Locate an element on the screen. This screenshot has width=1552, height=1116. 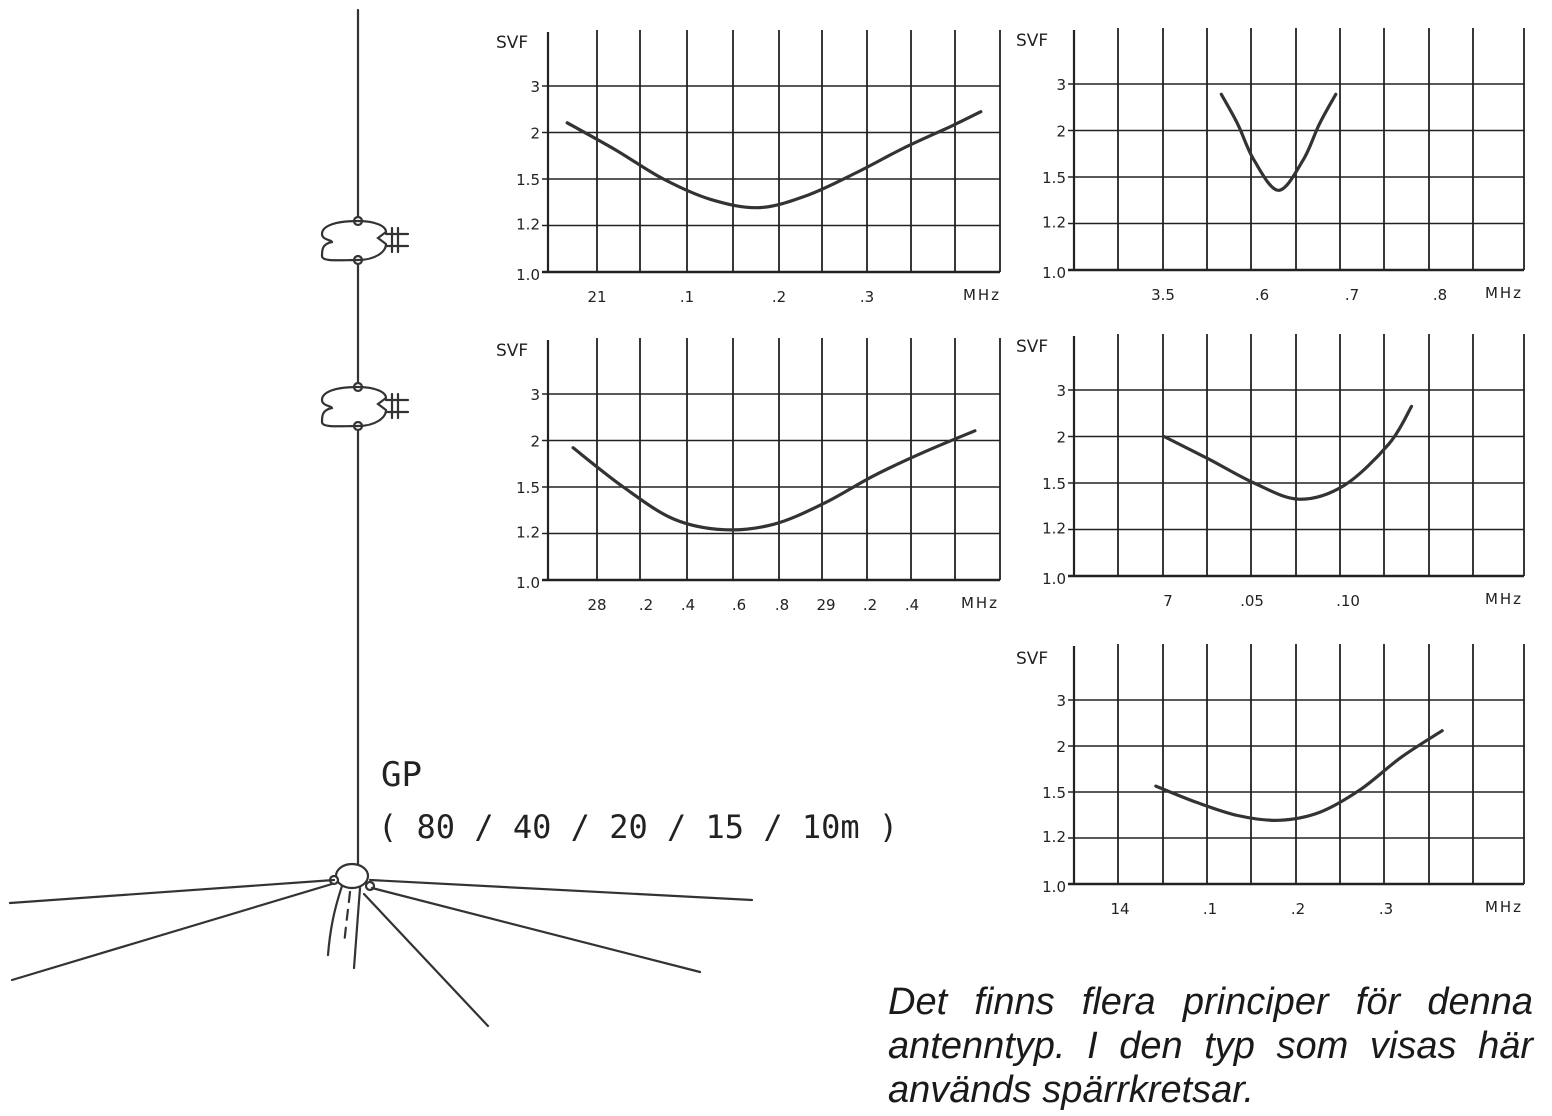
x-tick-label: .05 is located at coordinates (1252, 601).